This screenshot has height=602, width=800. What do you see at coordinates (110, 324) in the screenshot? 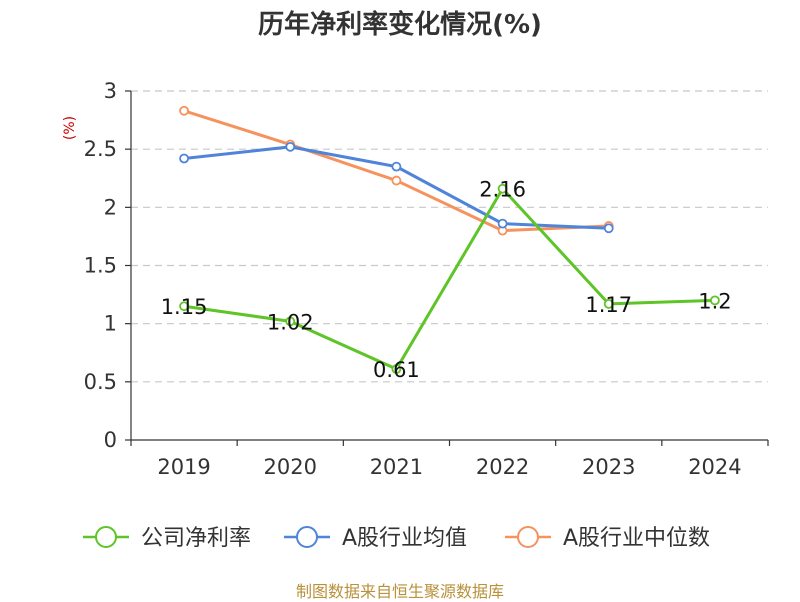
I see `y-tick-label: 1` at bounding box center [110, 324].